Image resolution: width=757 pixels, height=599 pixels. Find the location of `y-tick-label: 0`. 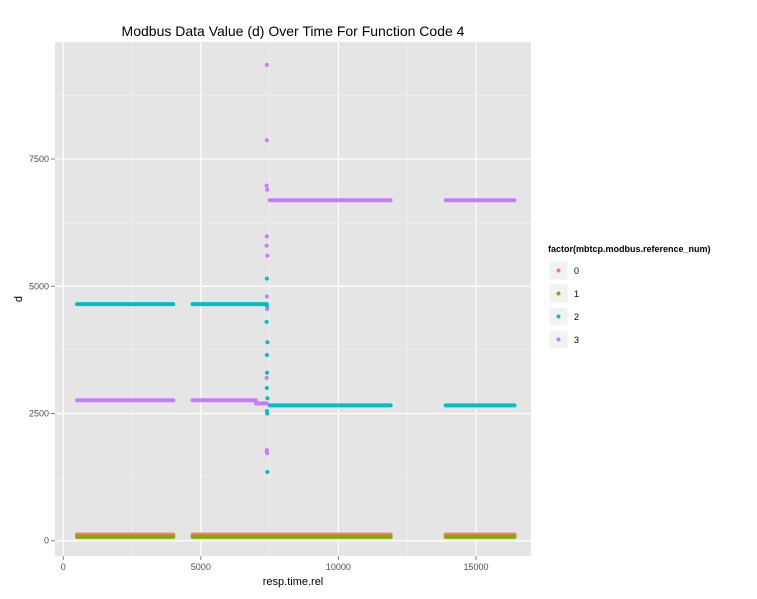

y-tick-label: 0 is located at coordinates (46, 541).